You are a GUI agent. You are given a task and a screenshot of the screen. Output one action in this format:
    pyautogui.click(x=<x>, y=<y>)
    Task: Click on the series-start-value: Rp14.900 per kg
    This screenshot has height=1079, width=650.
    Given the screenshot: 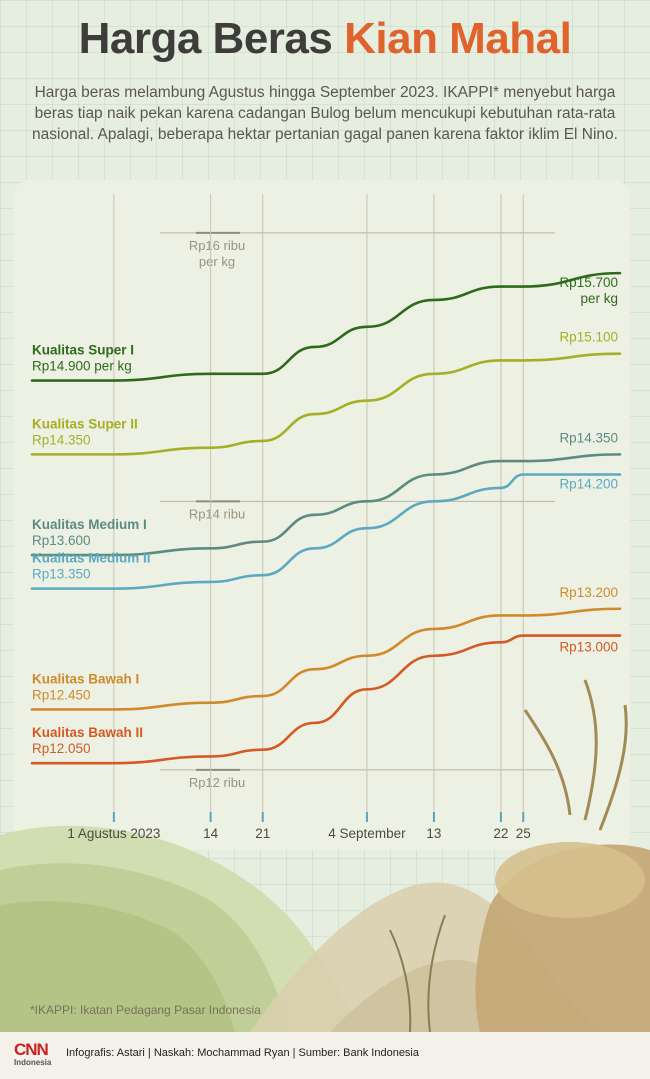 What is the action you would take?
    pyautogui.click(x=82, y=366)
    